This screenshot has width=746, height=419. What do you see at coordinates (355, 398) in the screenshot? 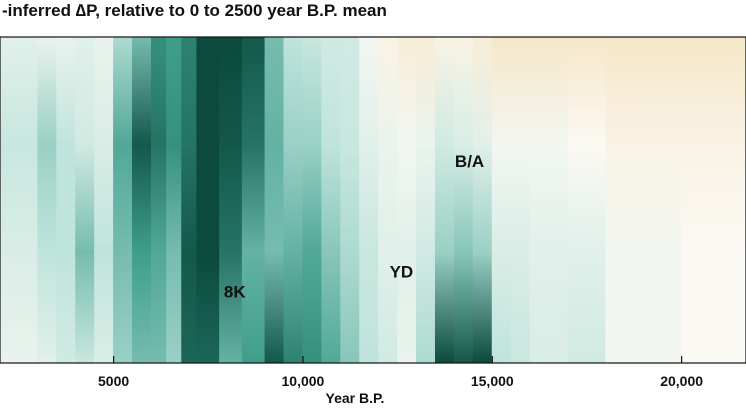
I see `x-axis-label: Year B.P.` at bounding box center [355, 398].